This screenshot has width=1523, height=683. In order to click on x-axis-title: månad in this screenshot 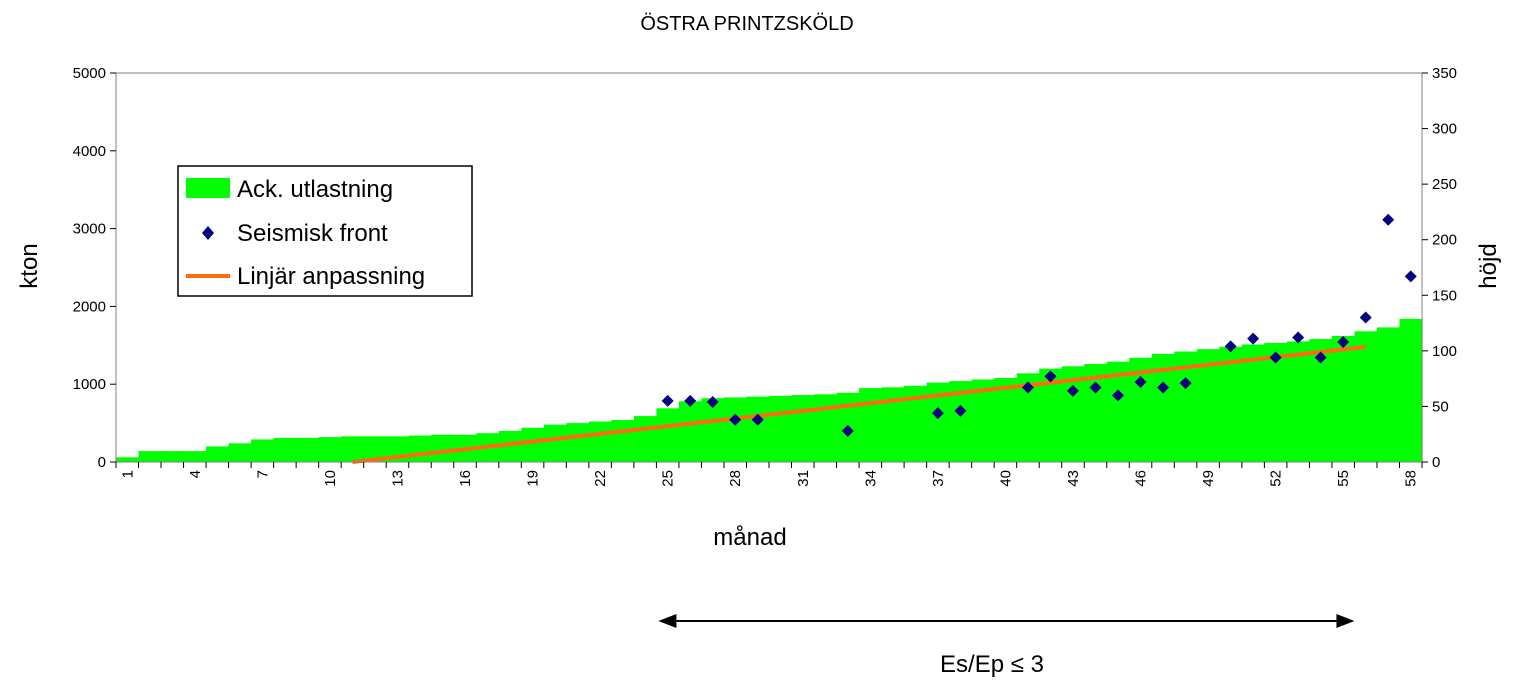, I will do `click(749, 537)`.